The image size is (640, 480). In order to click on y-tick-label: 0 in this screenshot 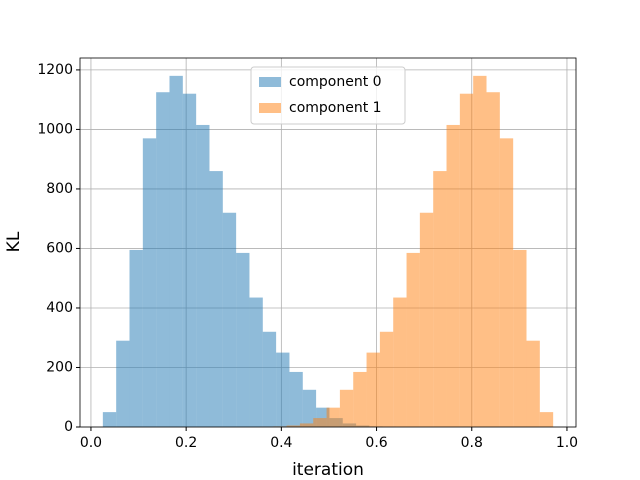, I will do `click(68, 427)`.